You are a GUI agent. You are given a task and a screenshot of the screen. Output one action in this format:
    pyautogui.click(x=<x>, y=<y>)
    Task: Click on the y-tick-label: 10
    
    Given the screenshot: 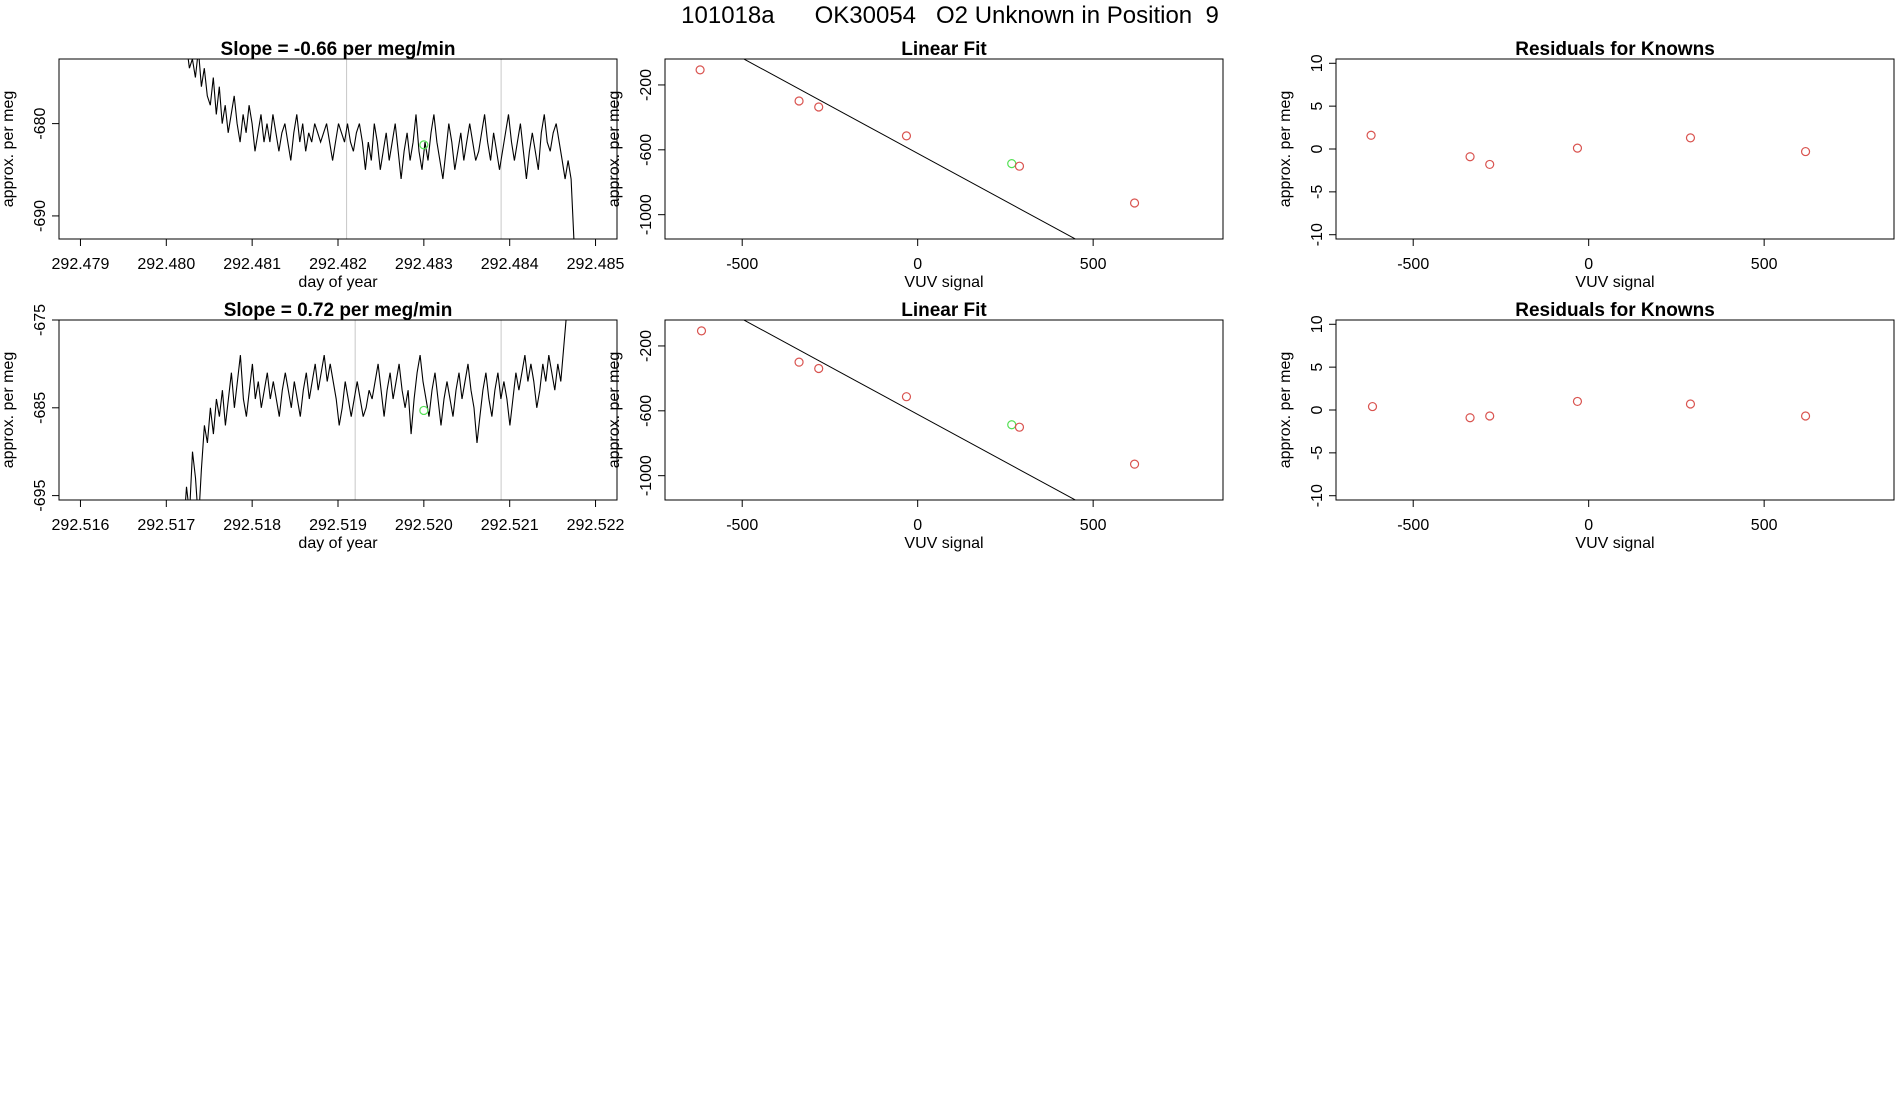 What is the action you would take?
    pyautogui.click(x=1317, y=63)
    